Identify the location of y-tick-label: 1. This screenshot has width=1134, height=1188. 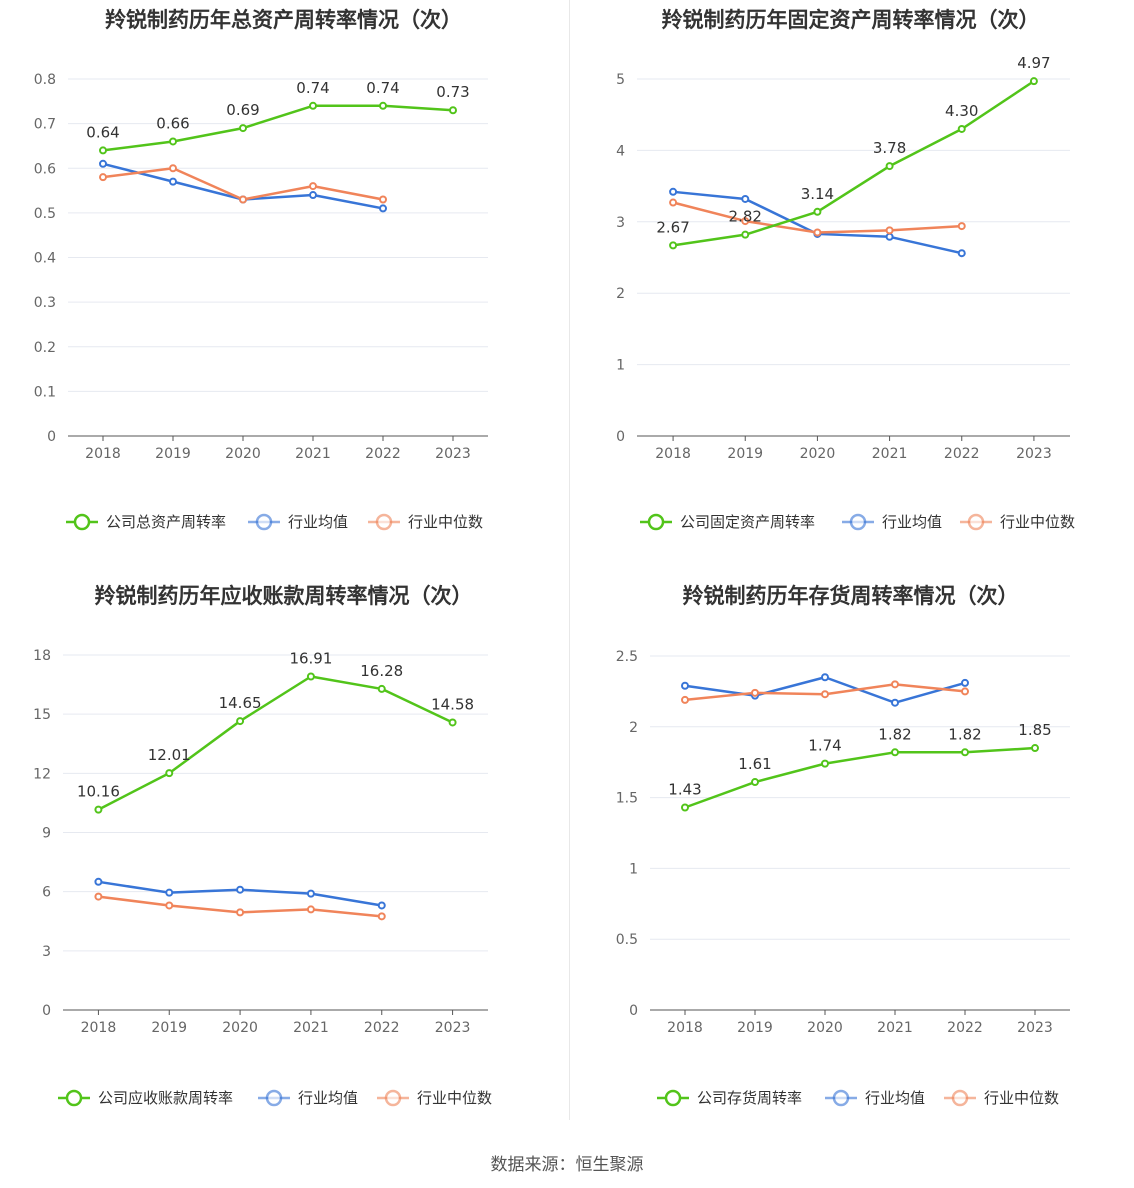
(620, 366).